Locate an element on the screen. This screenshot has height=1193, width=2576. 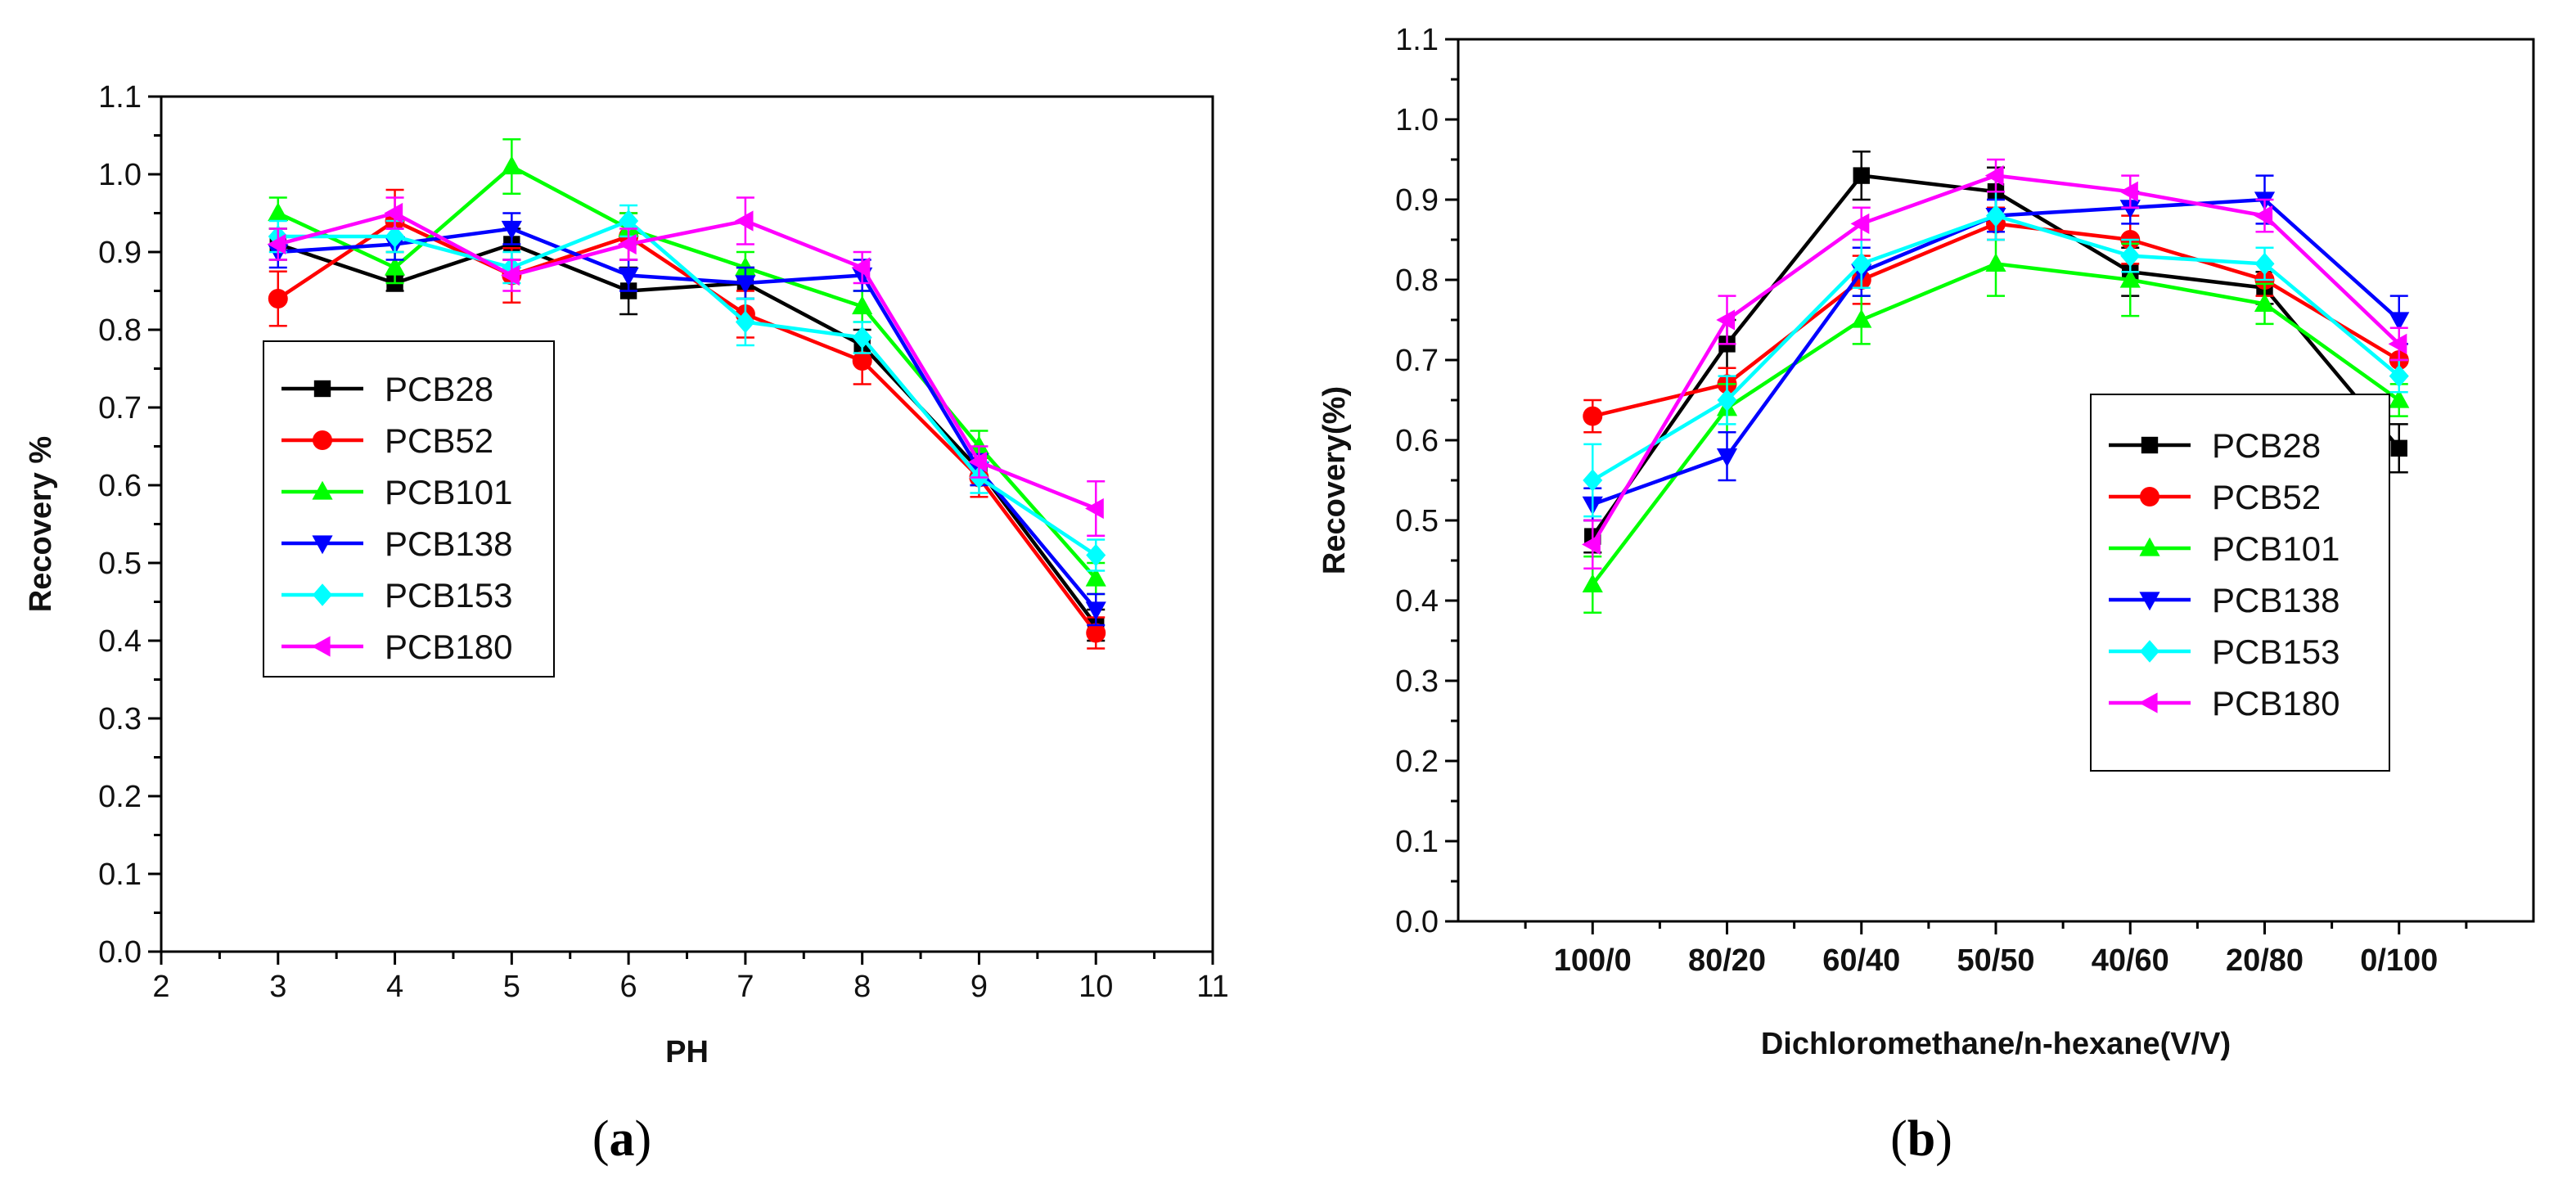
y-tick-label: 0.7 is located at coordinates (1417, 361).